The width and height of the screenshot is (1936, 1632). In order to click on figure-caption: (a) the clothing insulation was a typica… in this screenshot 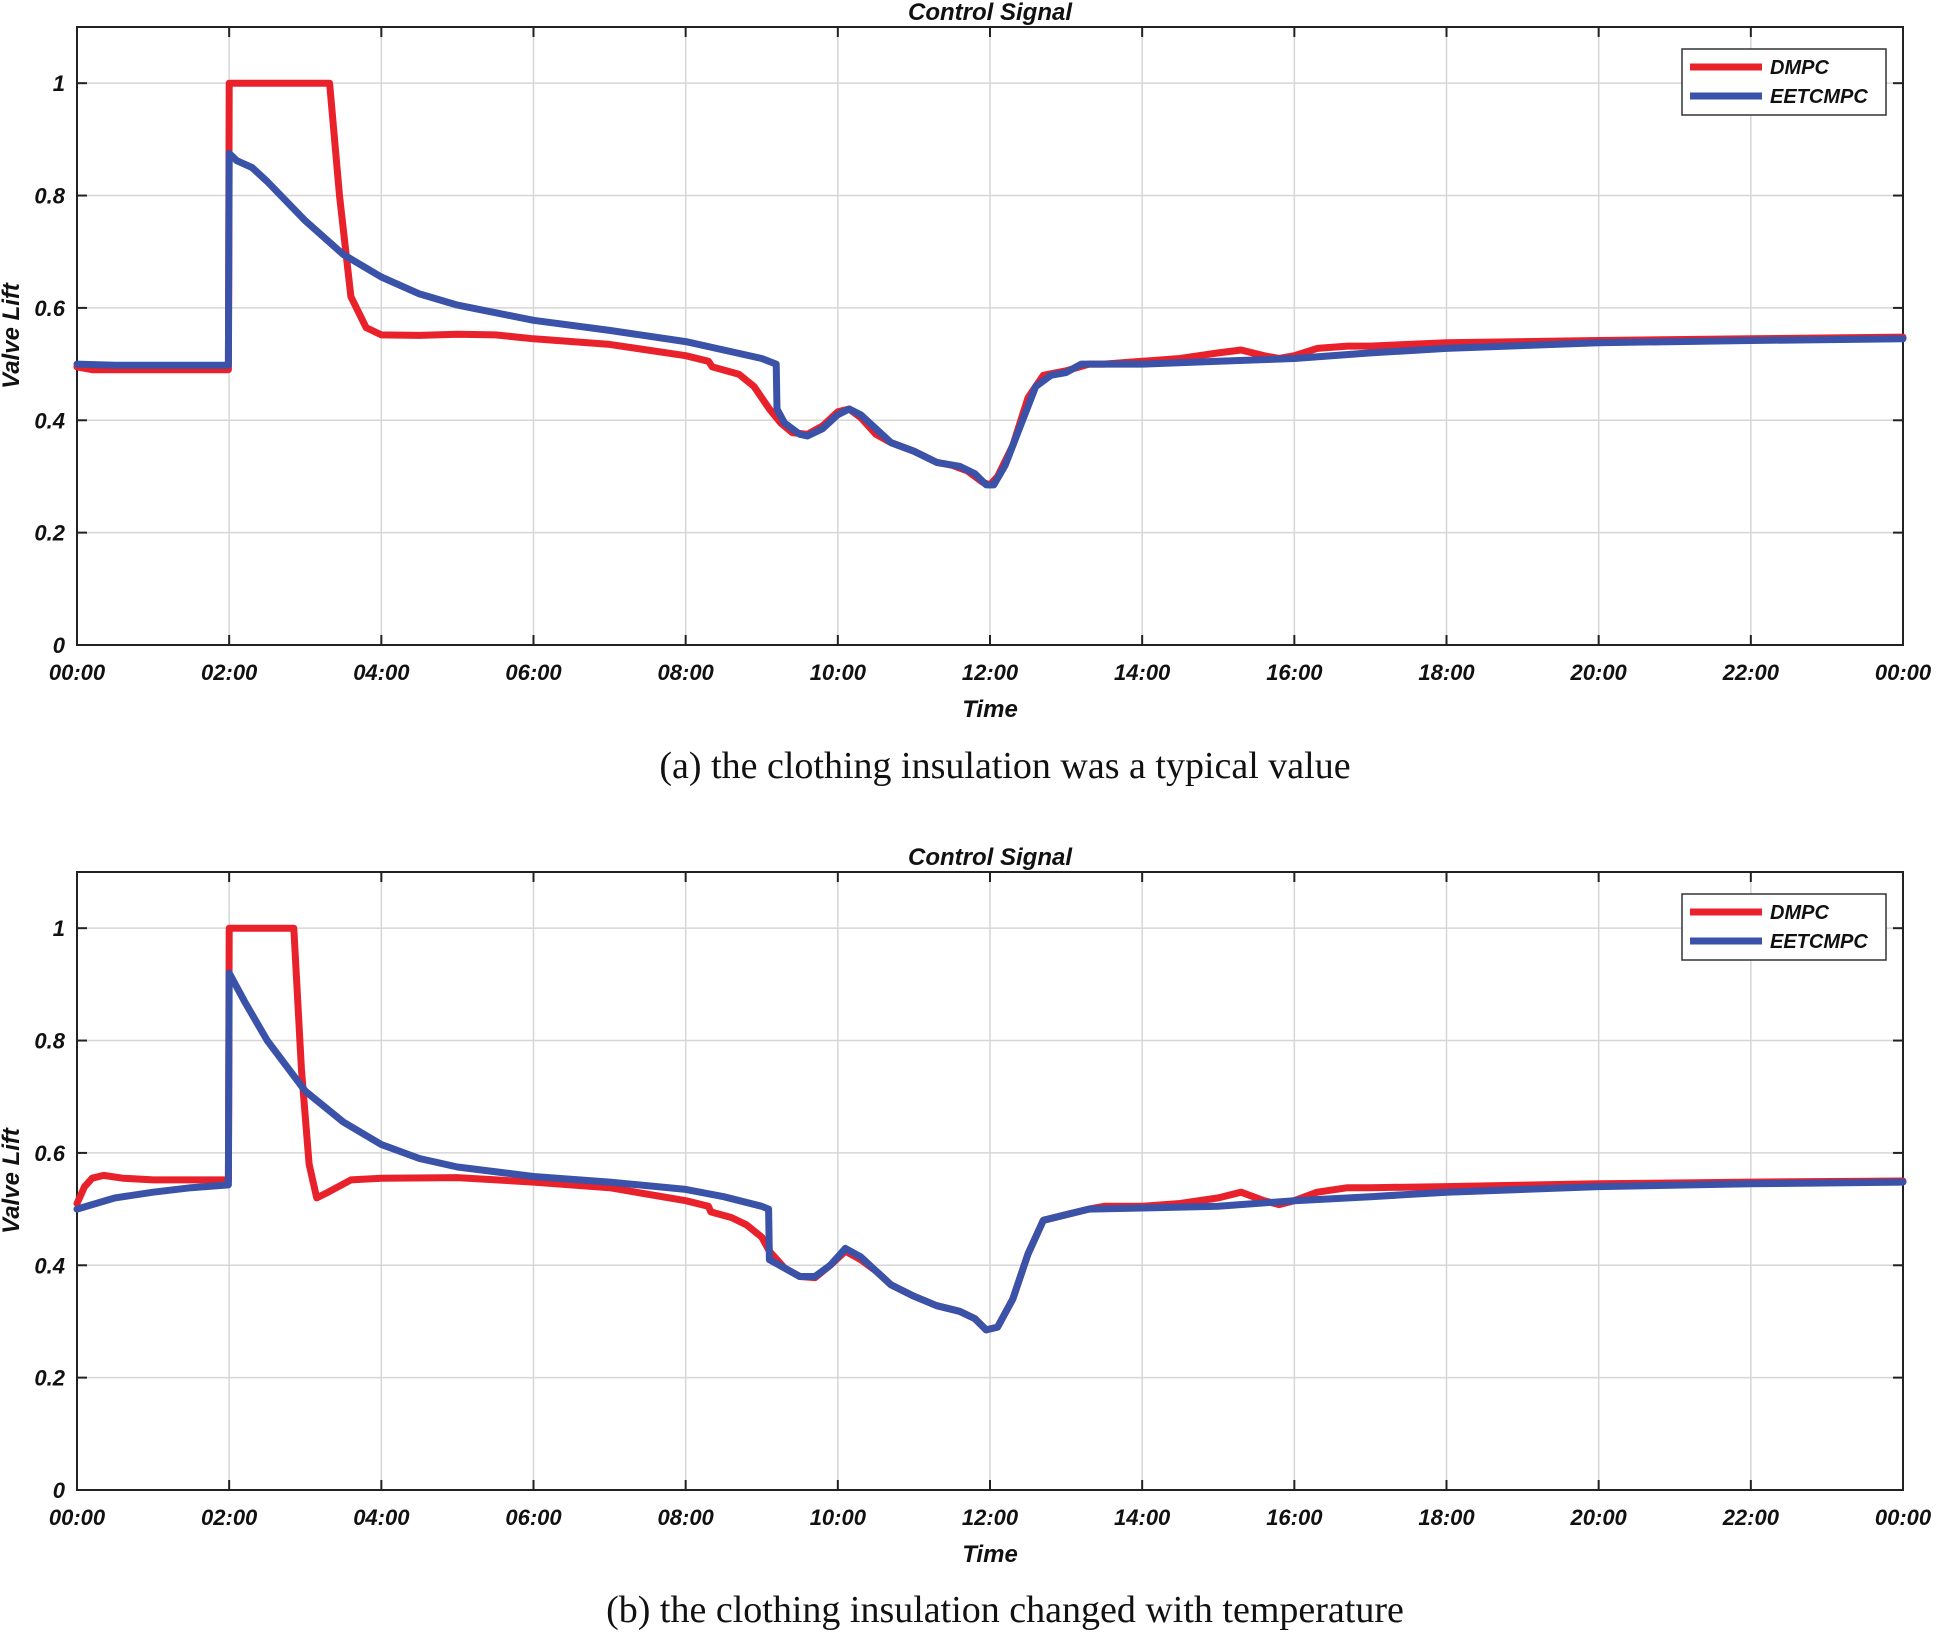, I will do `click(1004, 766)`.